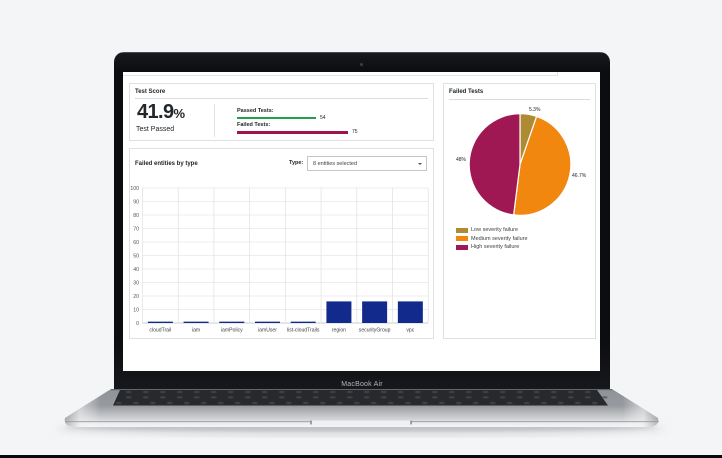  Describe the element at coordinates (136, 310) in the screenshot. I see `svg-text: 10` at that location.